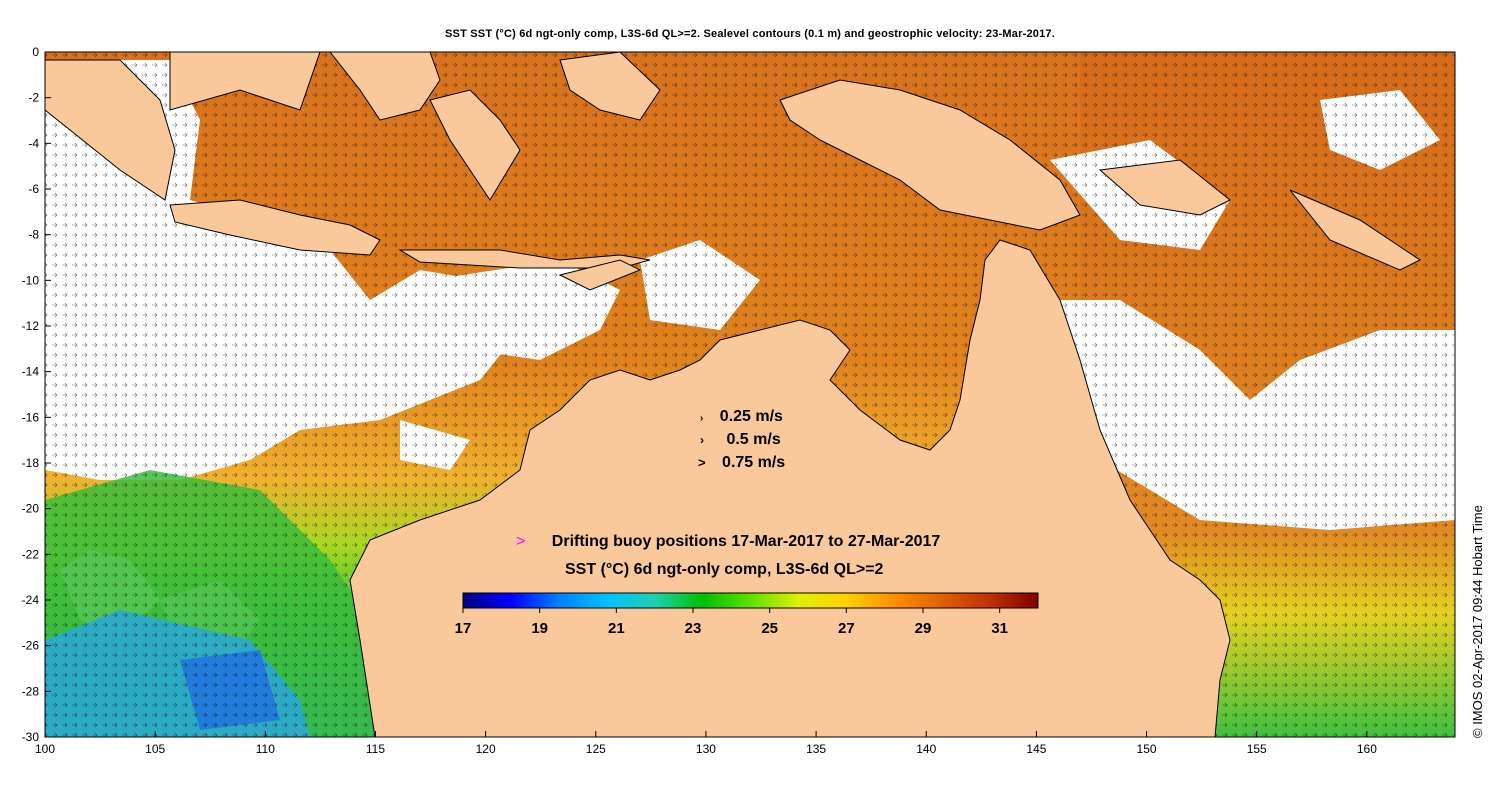 The image size is (1500, 790). Describe the element at coordinates (1355, 230) in the screenshot. I see `solomon-islands` at that location.